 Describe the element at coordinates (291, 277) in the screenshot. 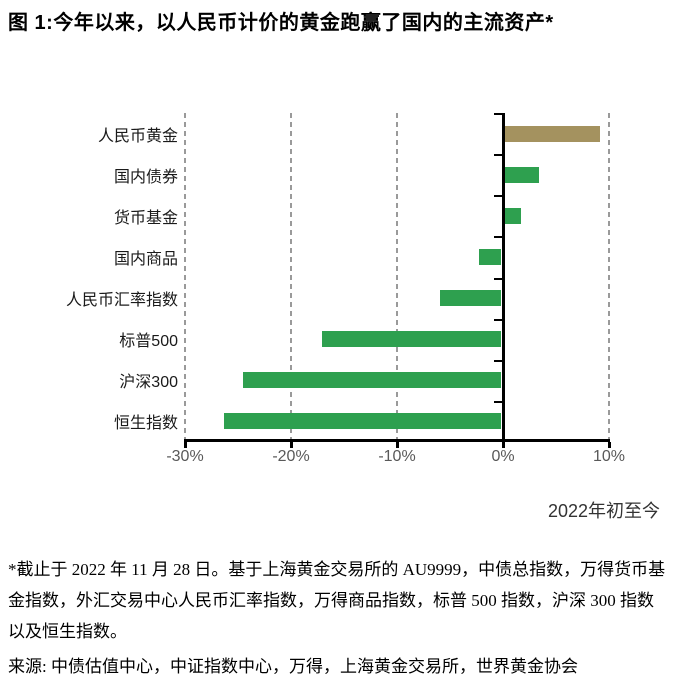

I see `gridline--20` at that location.